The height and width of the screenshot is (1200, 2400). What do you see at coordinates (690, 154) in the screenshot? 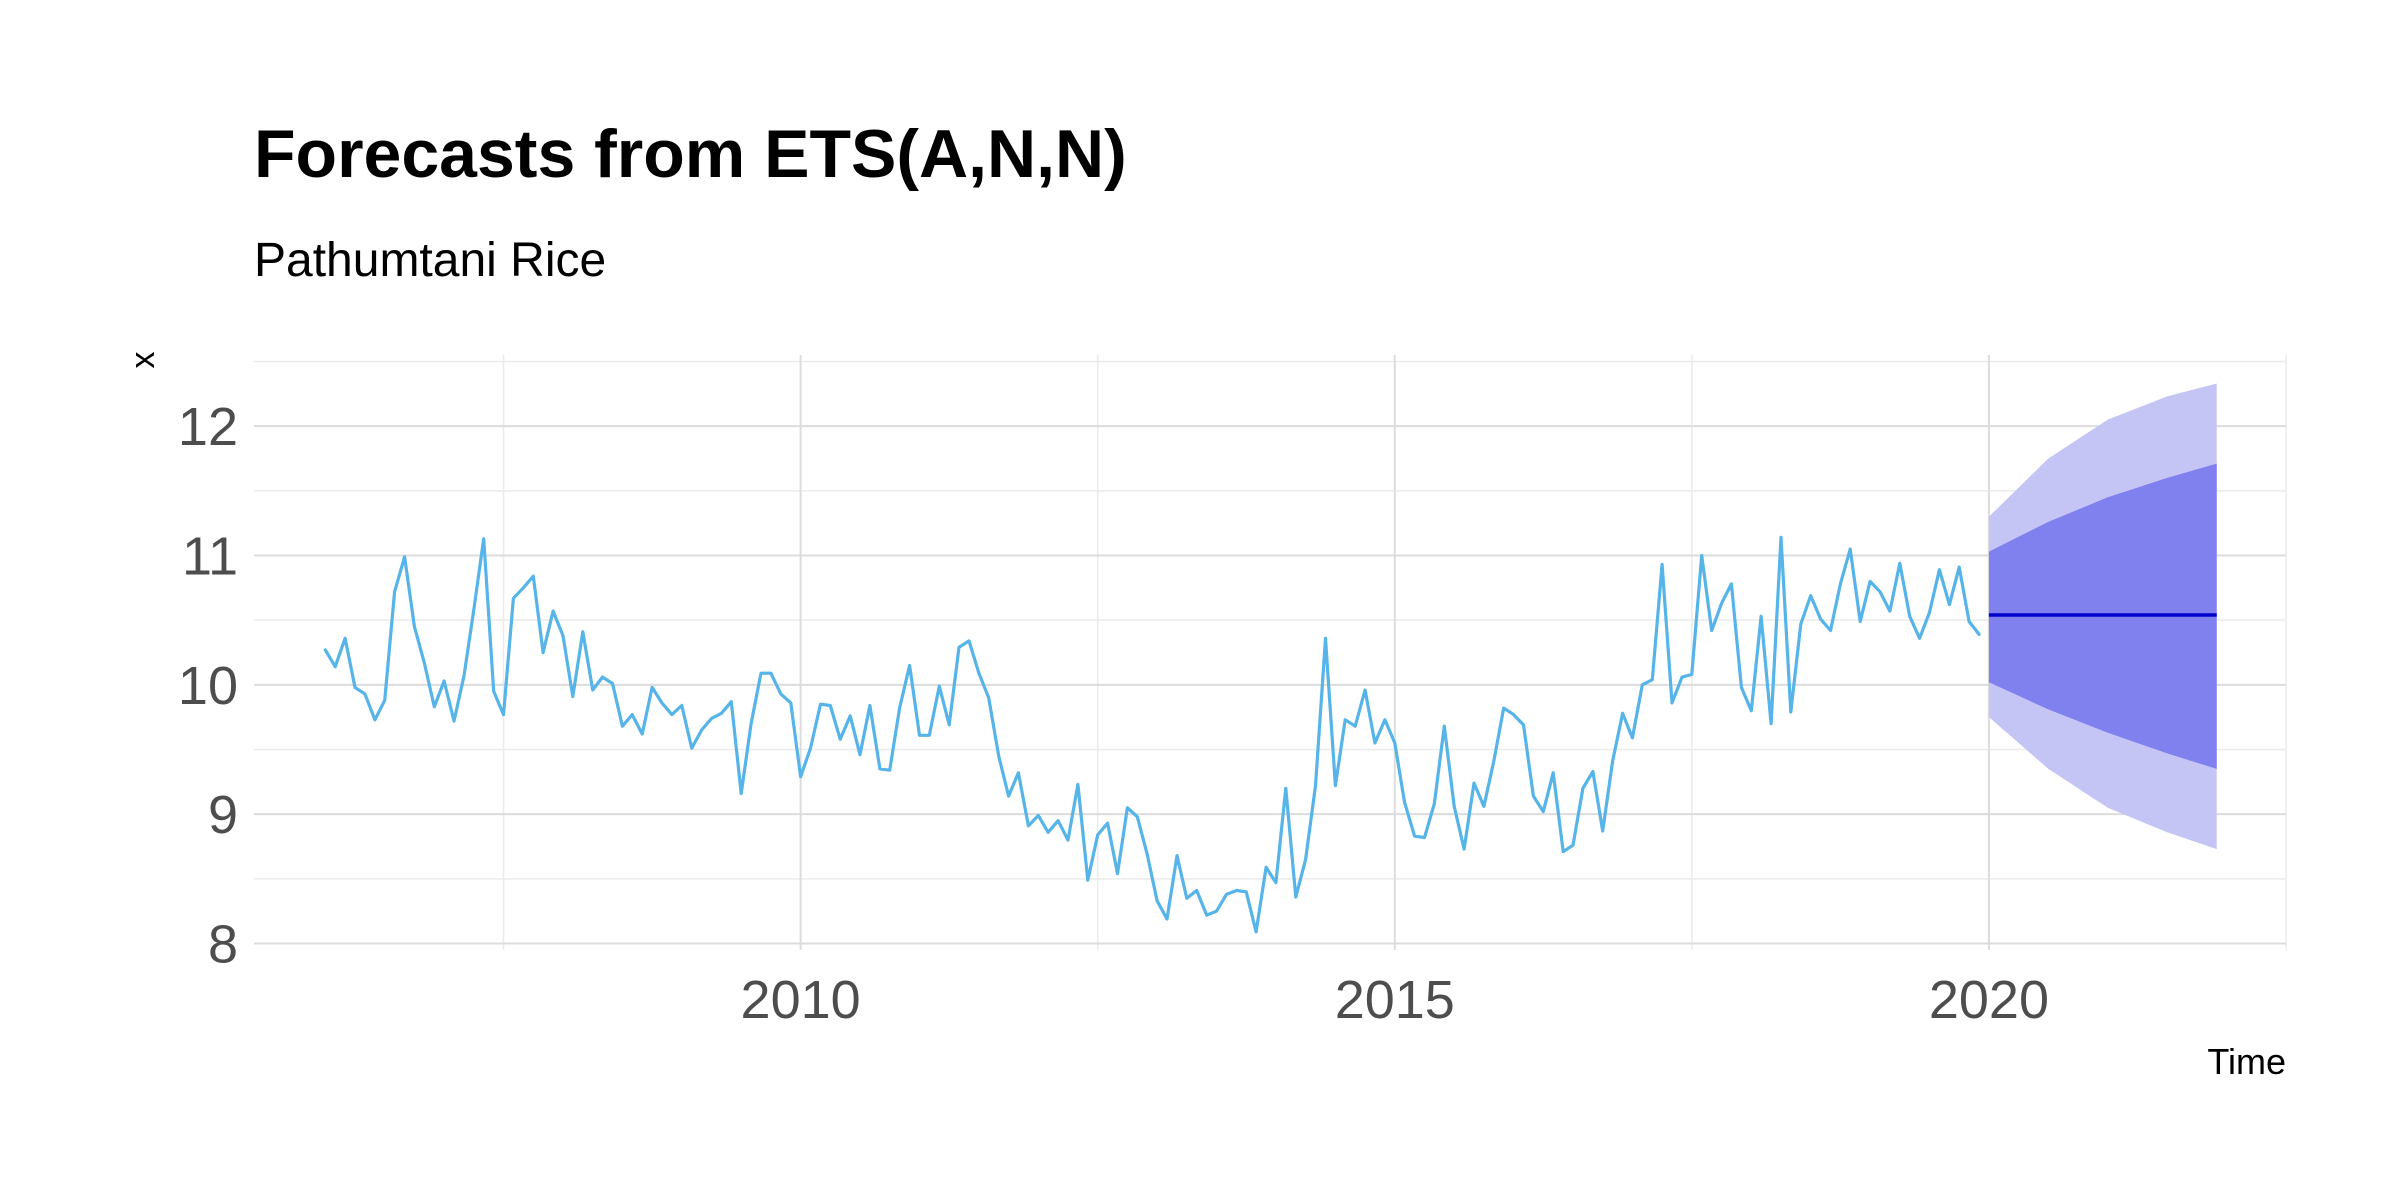
I see `chart-title: Forecasts from ETS(A,N,N)` at bounding box center [690, 154].